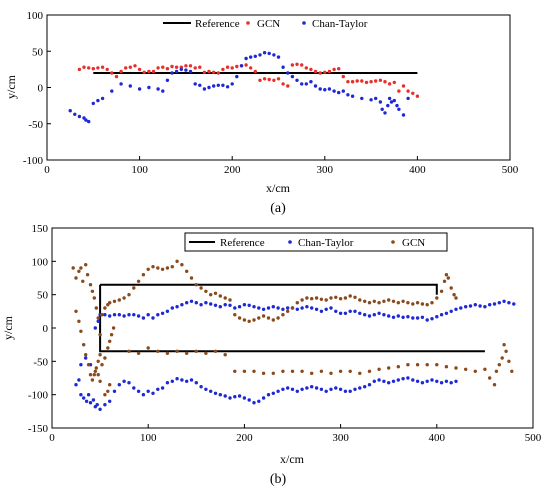  Describe the element at coordinates (47, 170) in the screenshot. I see `chart-a-xtick-label: 0` at that location.